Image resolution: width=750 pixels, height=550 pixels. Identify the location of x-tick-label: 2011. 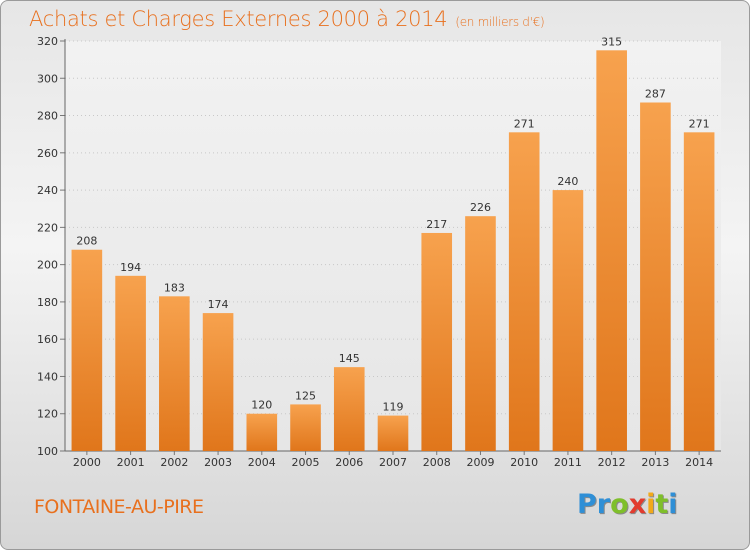
(568, 462).